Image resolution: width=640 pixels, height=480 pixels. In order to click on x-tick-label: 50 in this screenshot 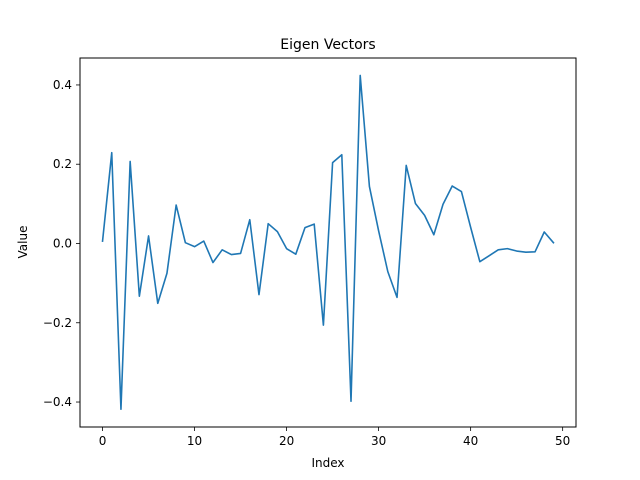, I will do `click(562, 441)`.